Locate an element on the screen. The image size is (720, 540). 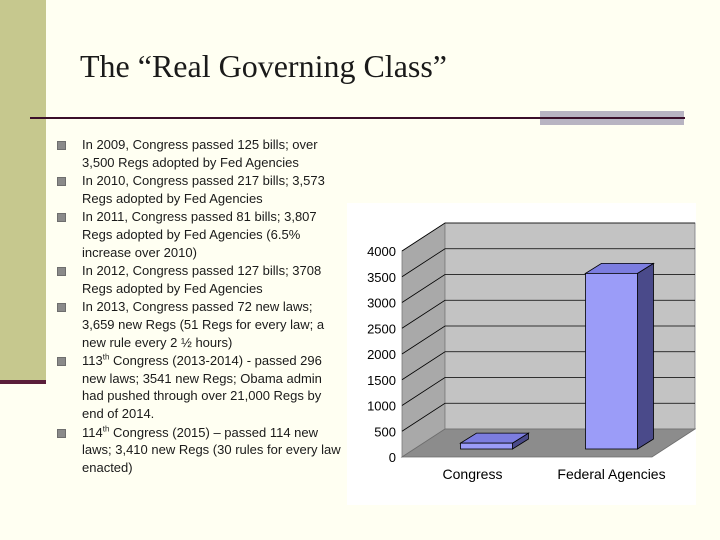
side-band-accent is located at coordinates (23, 382).